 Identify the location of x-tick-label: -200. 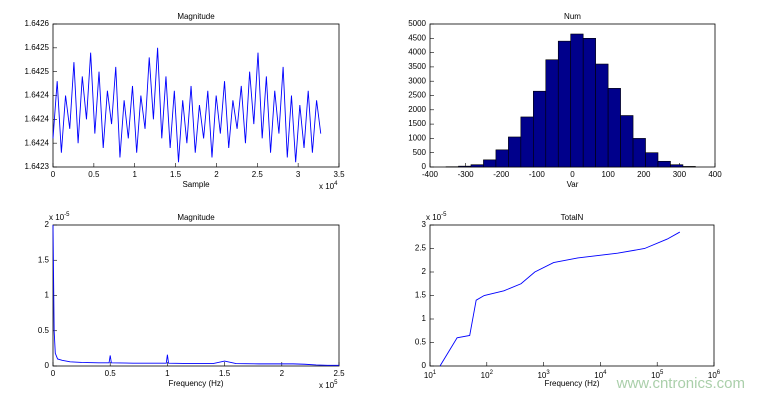
(501, 174).